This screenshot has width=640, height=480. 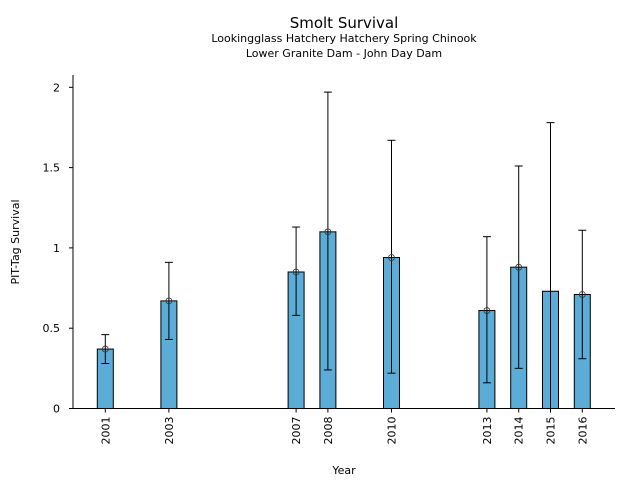 What do you see at coordinates (487, 310) in the screenshot?
I see `point-marker-2013` at bounding box center [487, 310].